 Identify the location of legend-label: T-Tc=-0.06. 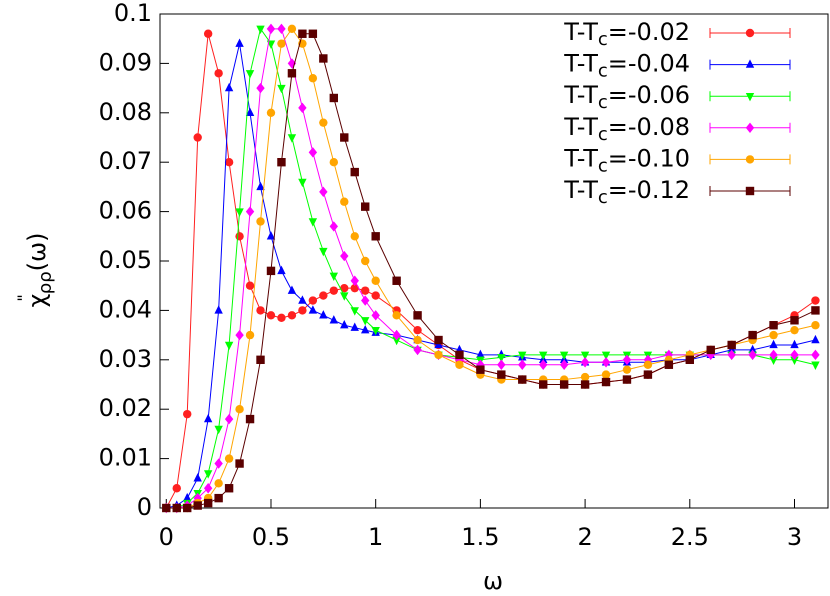
(626, 97).